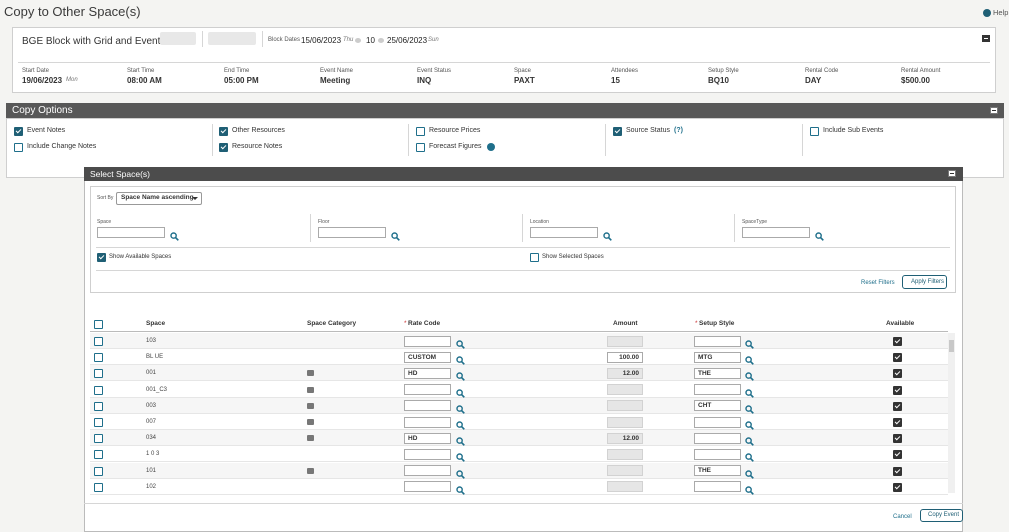 Image resolution: width=1009 pixels, height=532 pixels. Describe the element at coordinates (625, 487) in the screenshot. I see `amount-field` at that location.